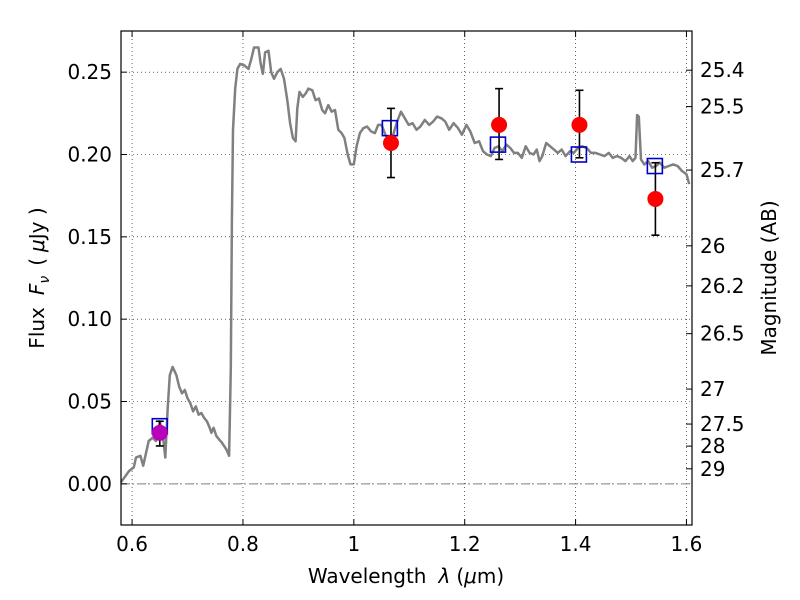 The width and height of the screenshot is (800, 600). What do you see at coordinates (132, 544) in the screenshot?
I see `x-tick-label: 0.6` at bounding box center [132, 544].